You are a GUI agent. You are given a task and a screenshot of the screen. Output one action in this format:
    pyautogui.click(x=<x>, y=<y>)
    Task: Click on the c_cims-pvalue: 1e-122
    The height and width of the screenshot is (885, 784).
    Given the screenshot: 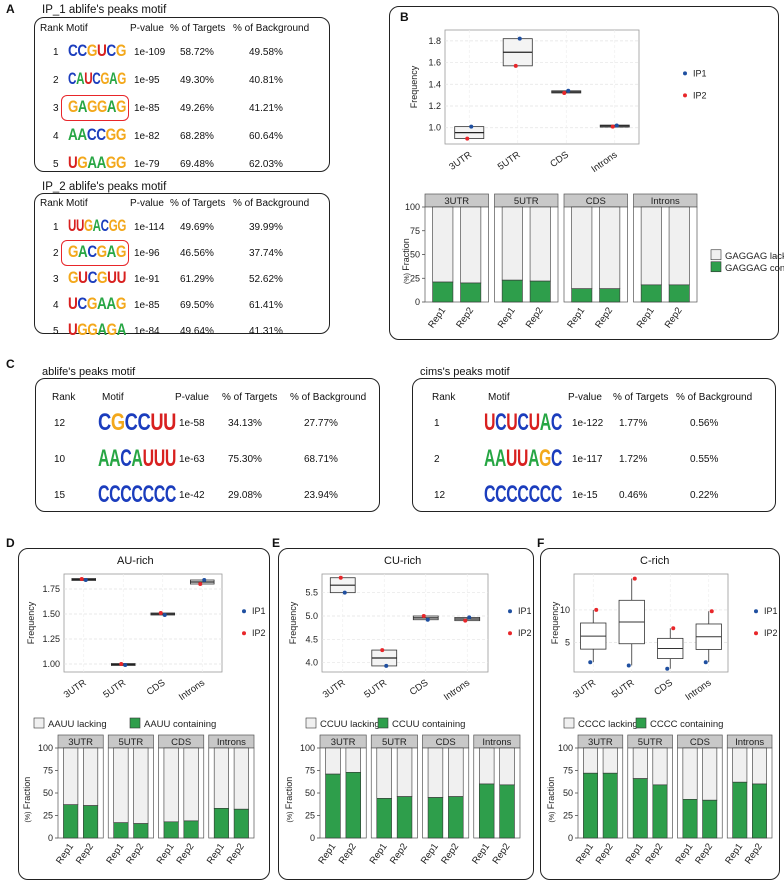 What is the action you would take?
    pyautogui.click(x=588, y=423)
    